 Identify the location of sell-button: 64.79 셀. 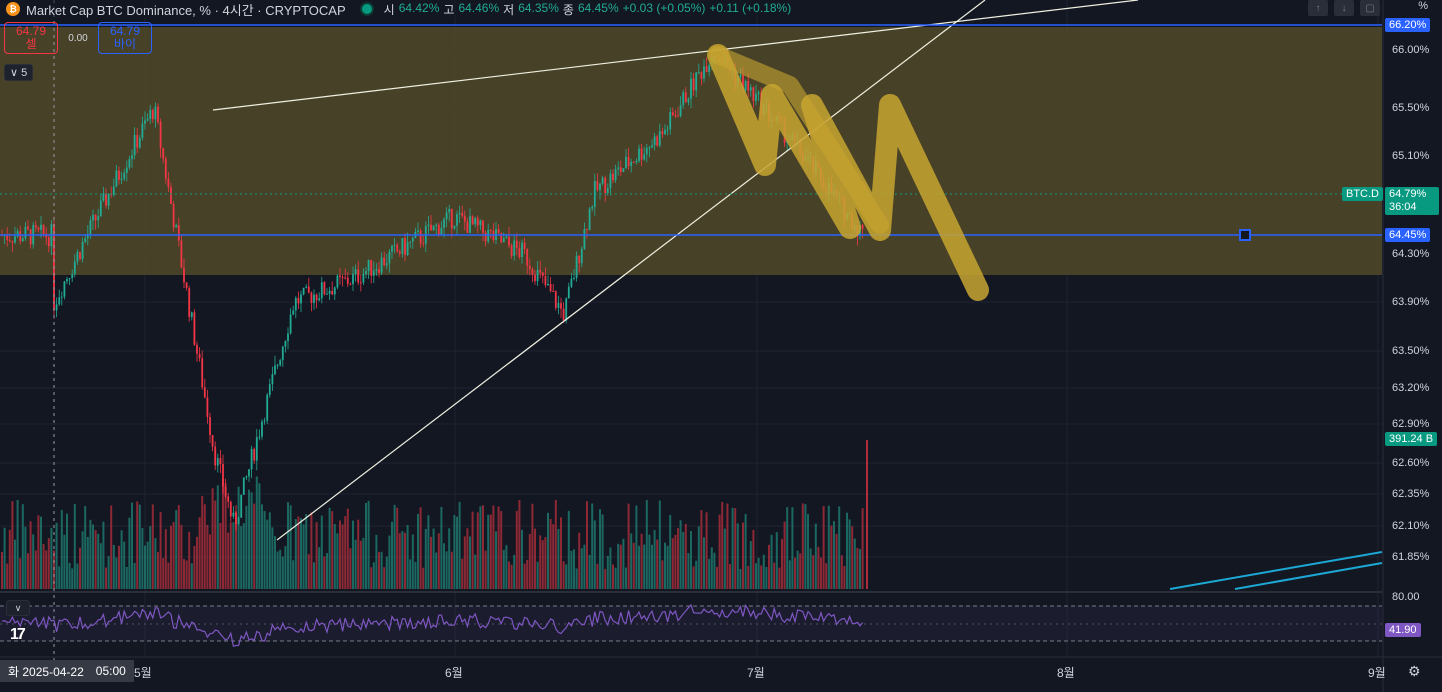
(31, 38).